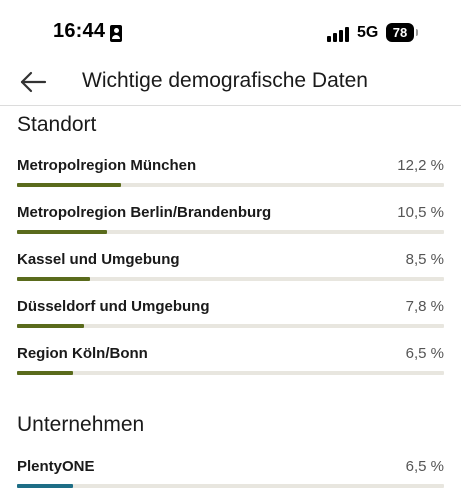 This screenshot has width=461, height=500. Describe the element at coordinates (339, 34) in the screenshot. I see `signal-bars-icon` at that location.